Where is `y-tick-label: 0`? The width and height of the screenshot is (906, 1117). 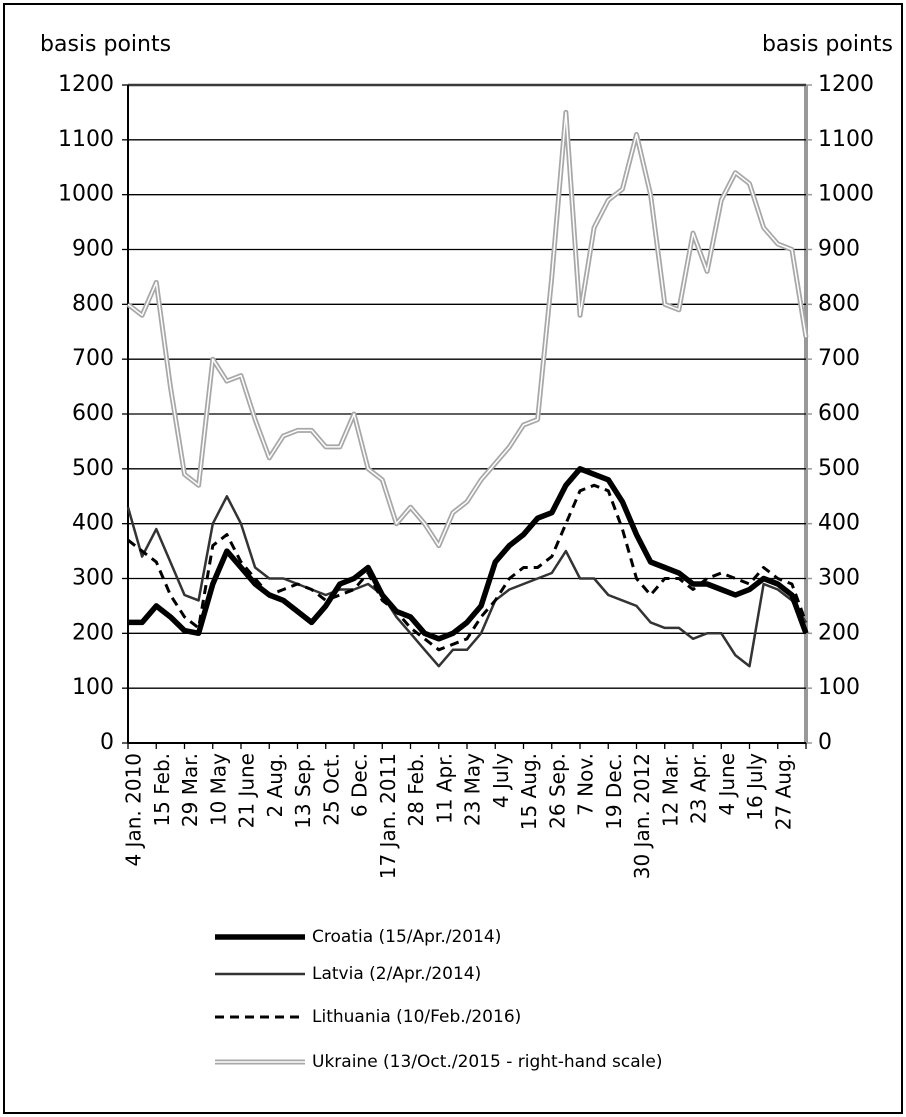 y-tick-label: 0 is located at coordinates (107, 742).